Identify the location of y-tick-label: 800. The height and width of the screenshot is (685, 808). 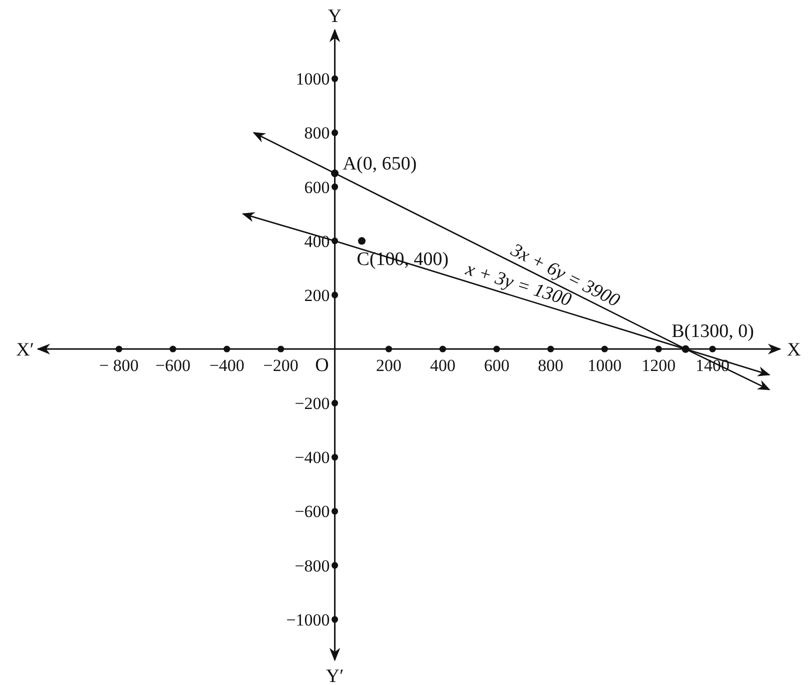
(317, 133).